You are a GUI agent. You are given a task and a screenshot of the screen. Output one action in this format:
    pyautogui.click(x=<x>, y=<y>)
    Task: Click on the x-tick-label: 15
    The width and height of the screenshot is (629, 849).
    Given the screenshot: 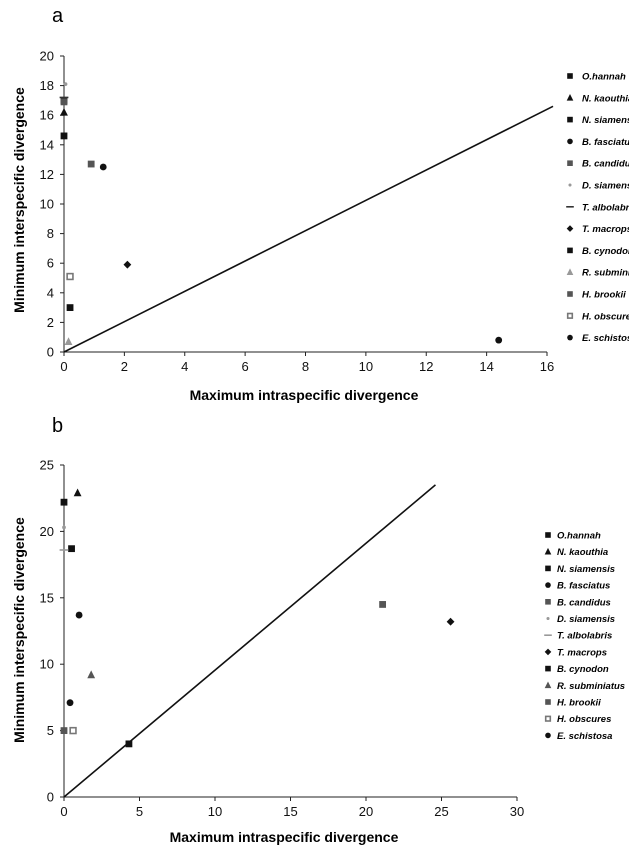 What is the action you would take?
    pyautogui.click(x=290, y=811)
    